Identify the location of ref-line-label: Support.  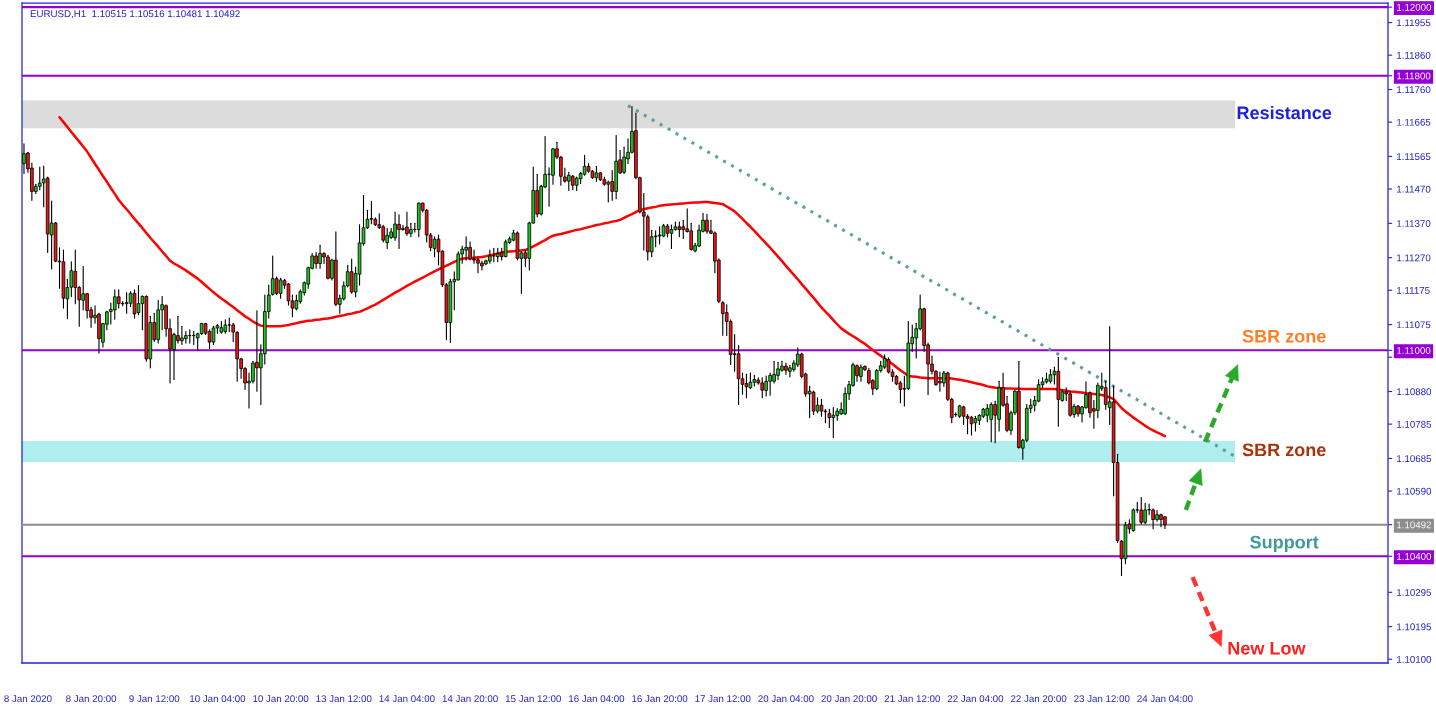
(1284, 544).